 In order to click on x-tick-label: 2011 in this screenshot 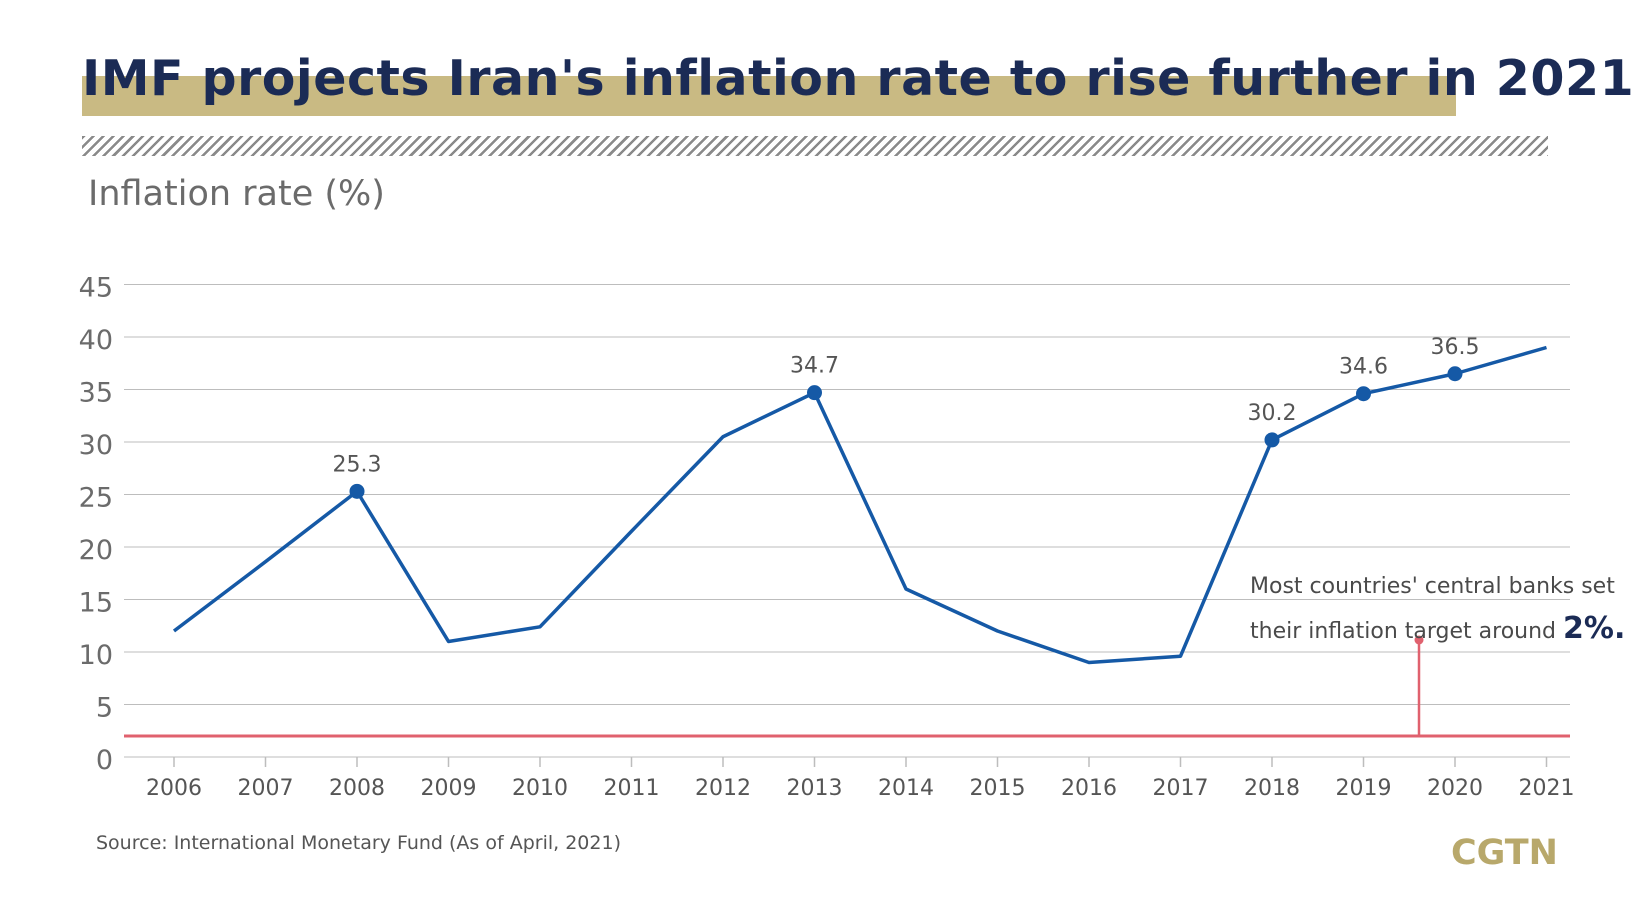, I will do `click(632, 788)`.